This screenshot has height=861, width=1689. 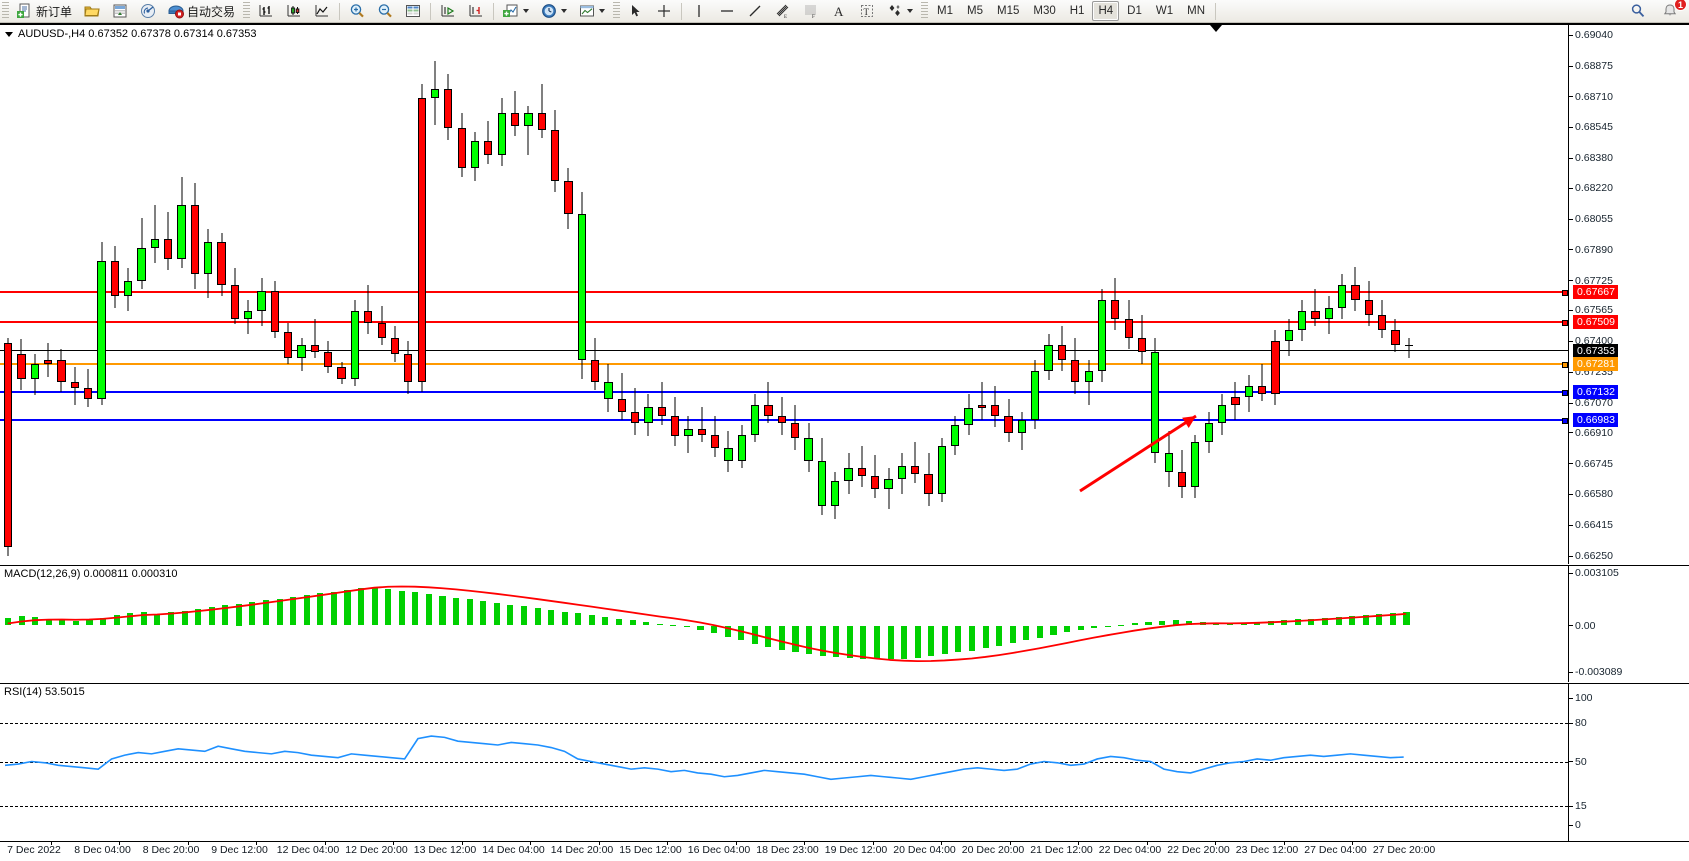 I want to click on cursor-button, so click(x=636, y=11).